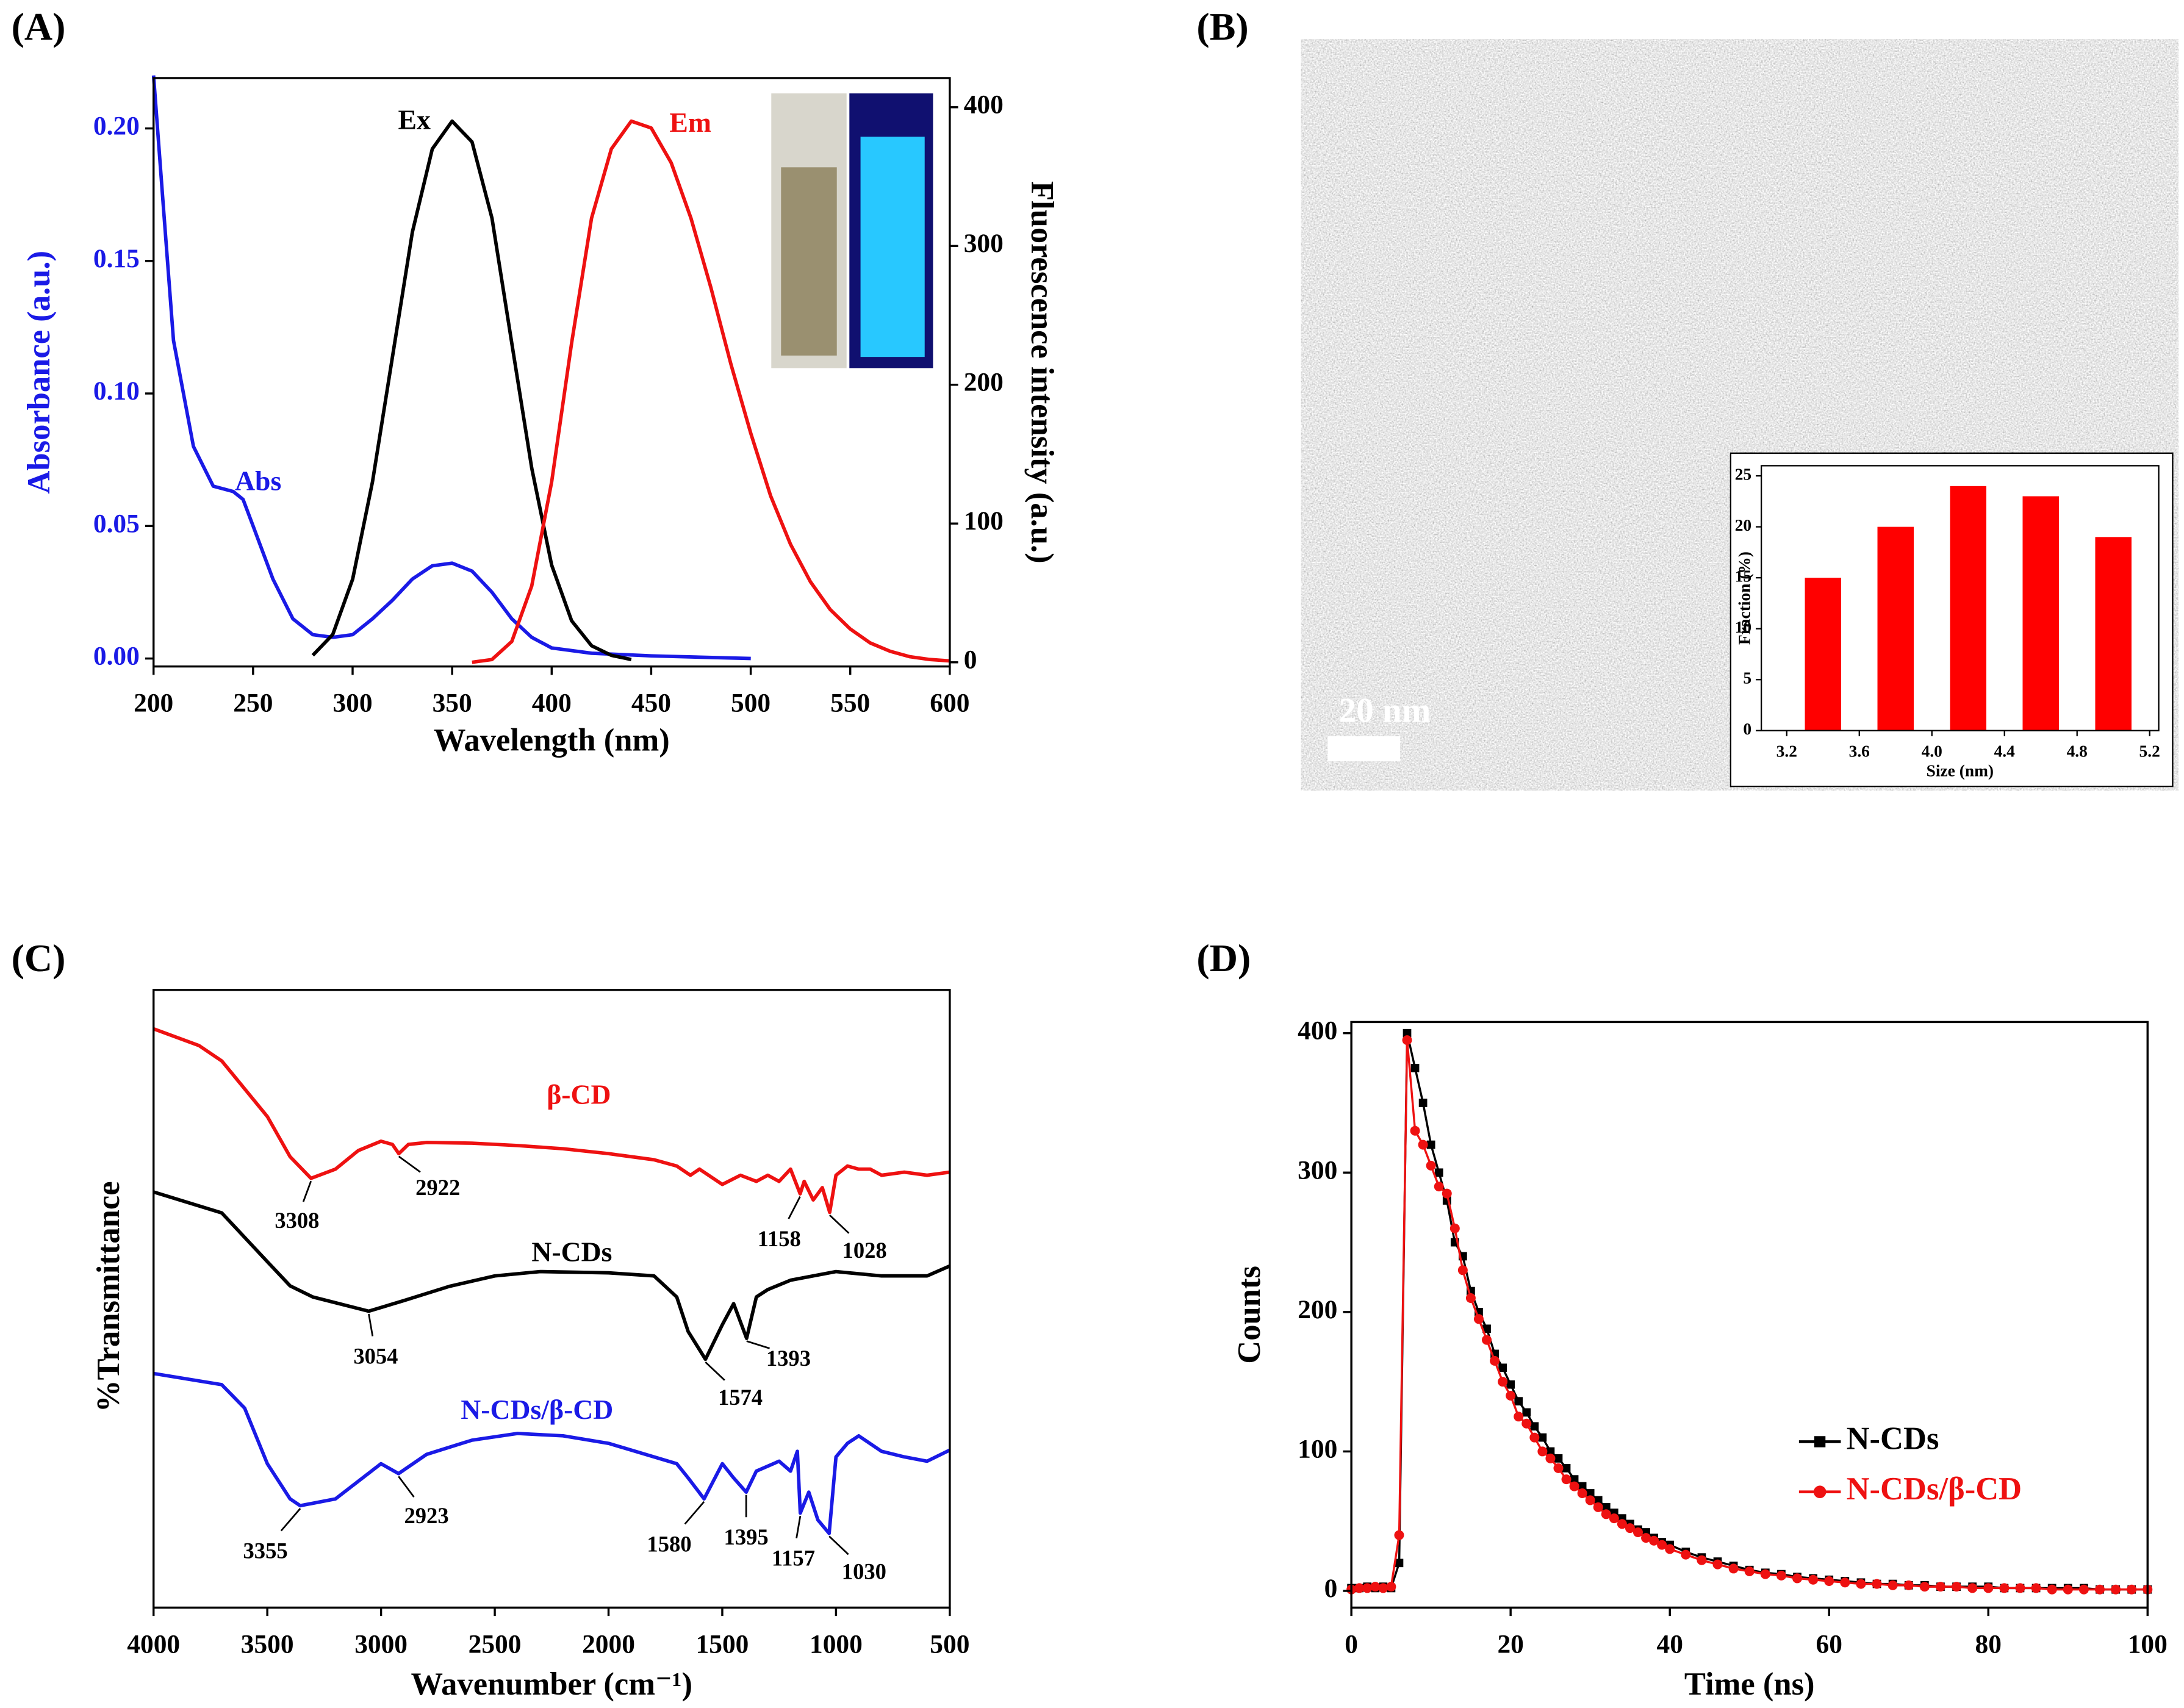 The height and width of the screenshot is (1708, 2184). I want to click on x-tick-label: 600, so click(949, 703).